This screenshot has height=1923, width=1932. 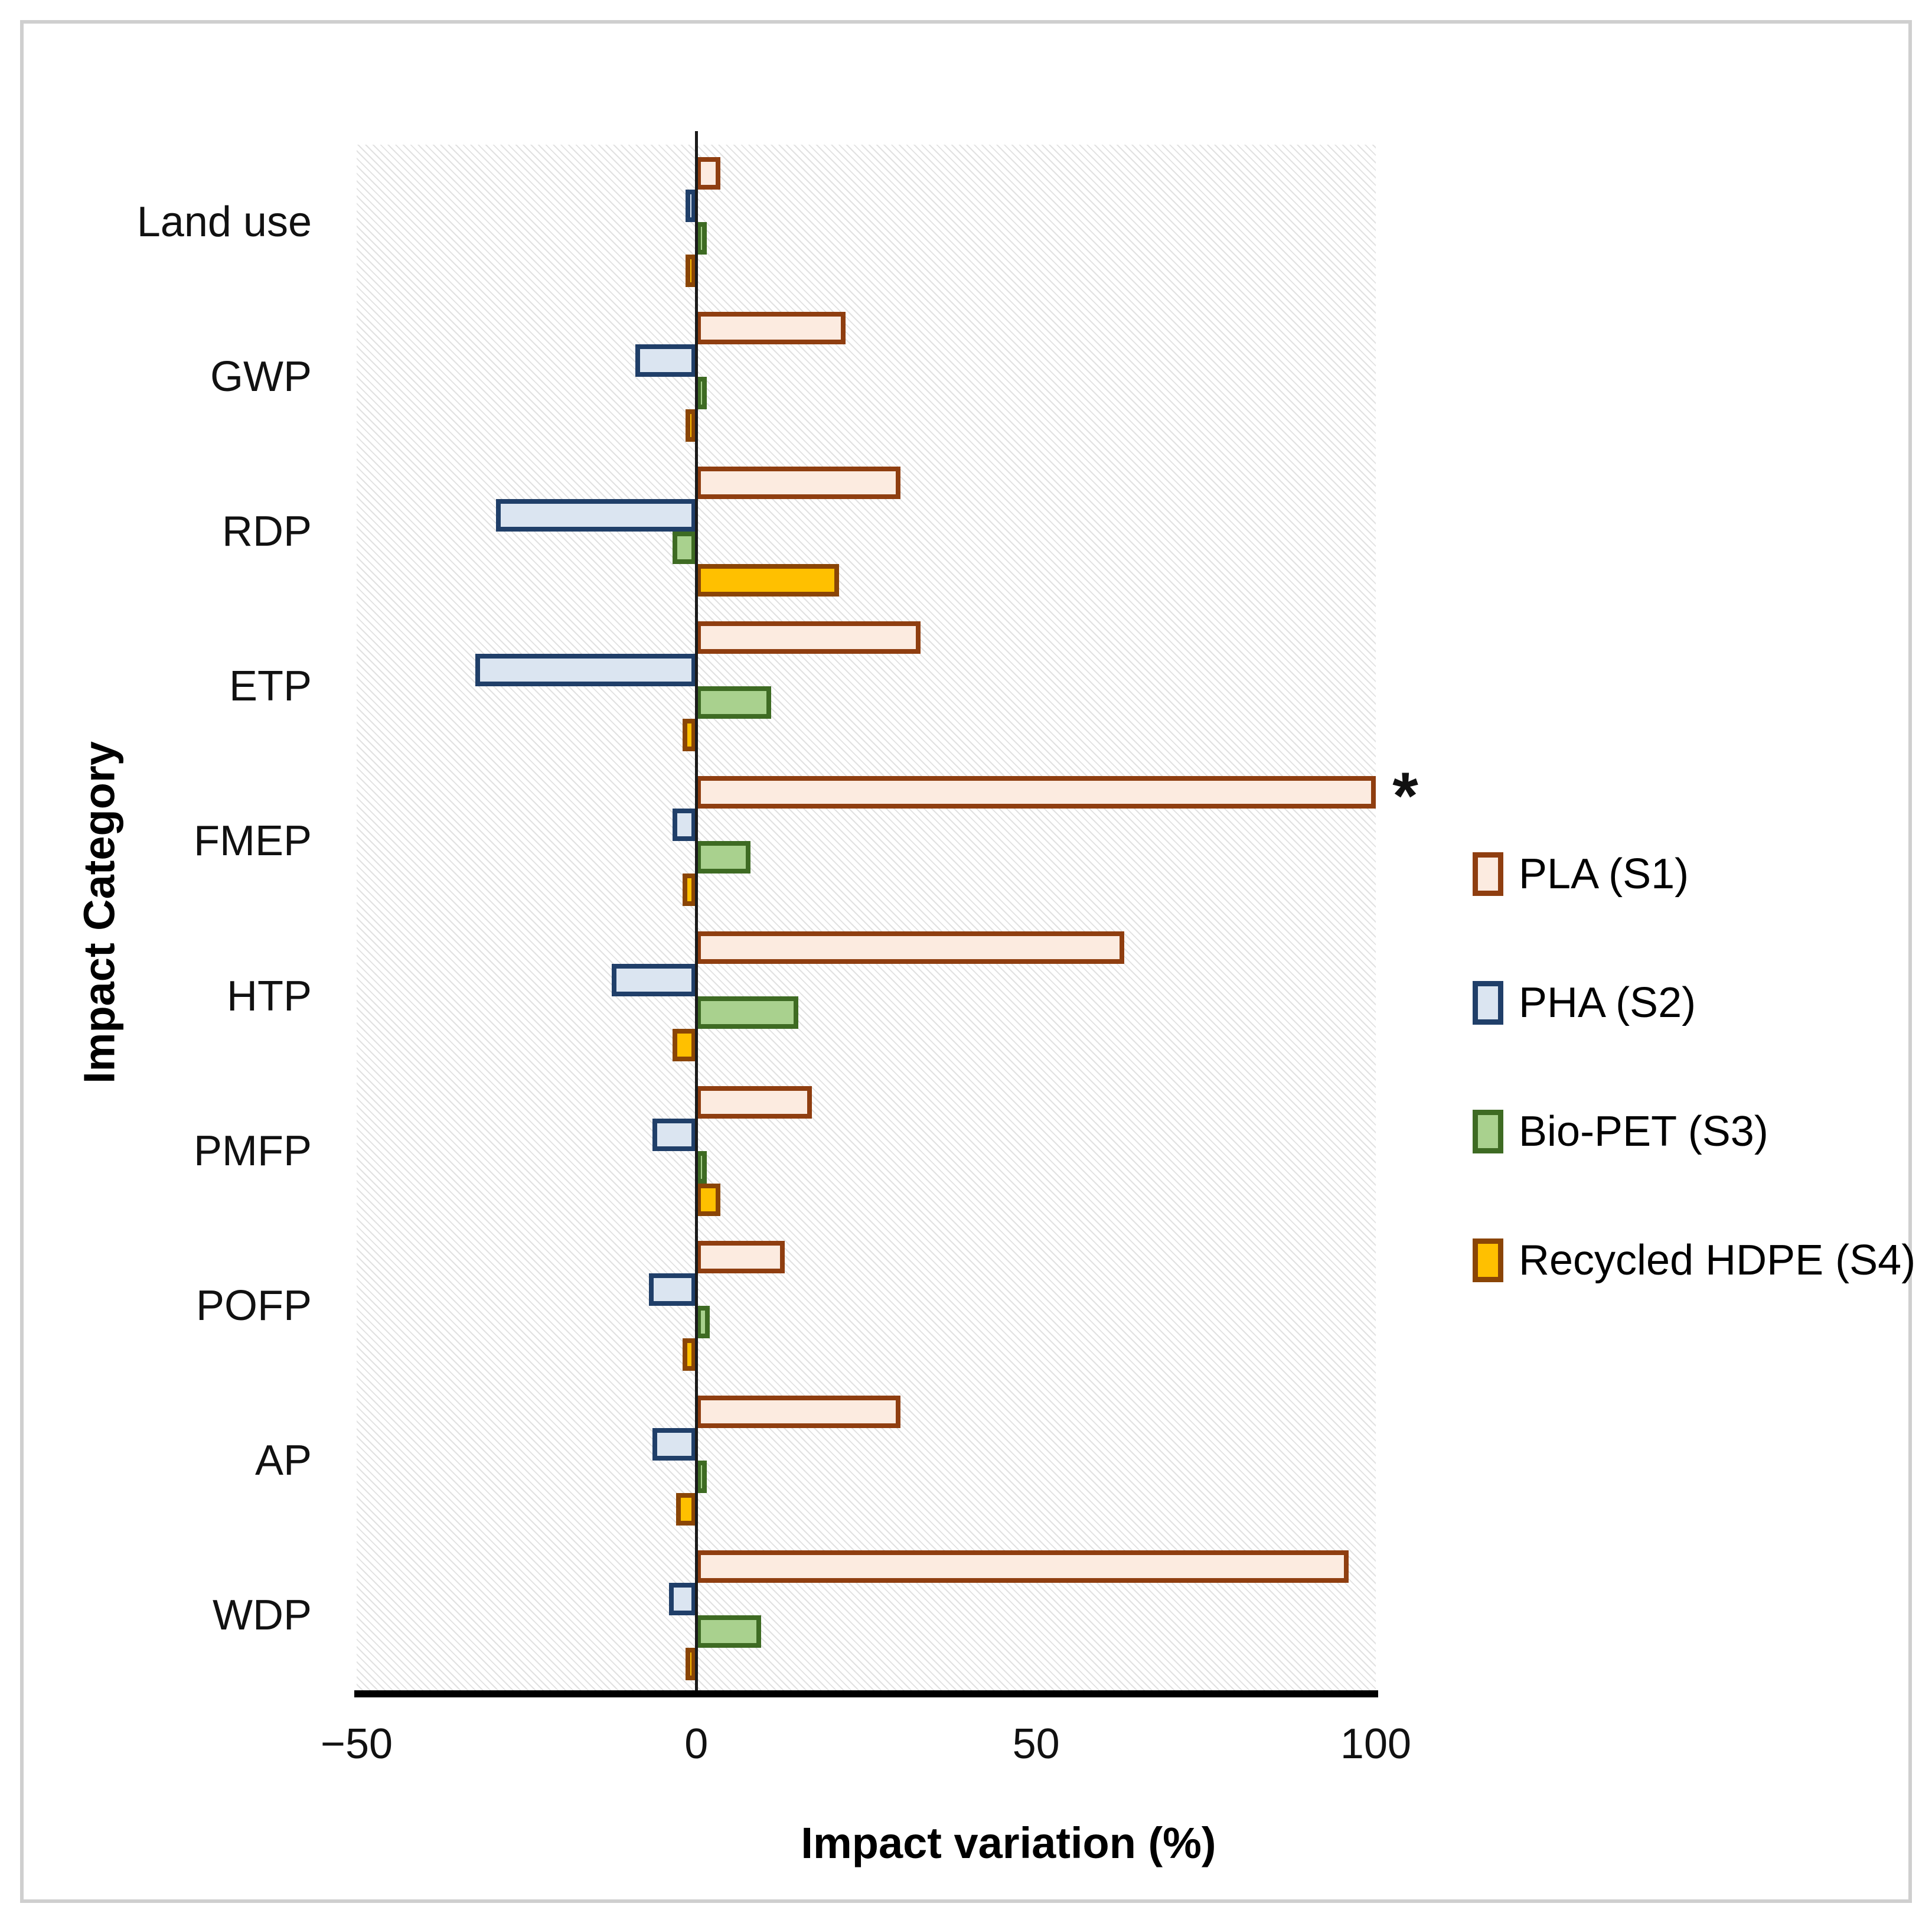 What do you see at coordinates (701, 1167) in the screenshot?
I see `bar-pmfp-bio-pet-s3` at bounding box center [701, 1167].